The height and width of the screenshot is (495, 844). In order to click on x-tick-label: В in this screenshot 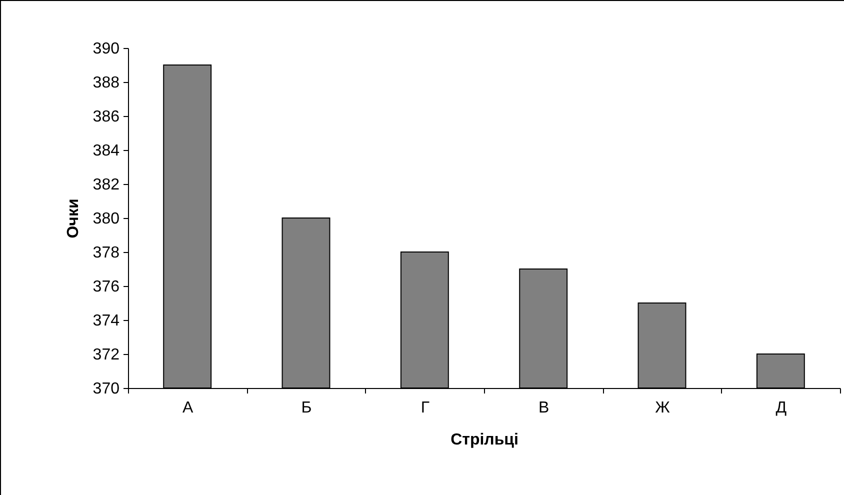, I will do `click(544, 408)`.